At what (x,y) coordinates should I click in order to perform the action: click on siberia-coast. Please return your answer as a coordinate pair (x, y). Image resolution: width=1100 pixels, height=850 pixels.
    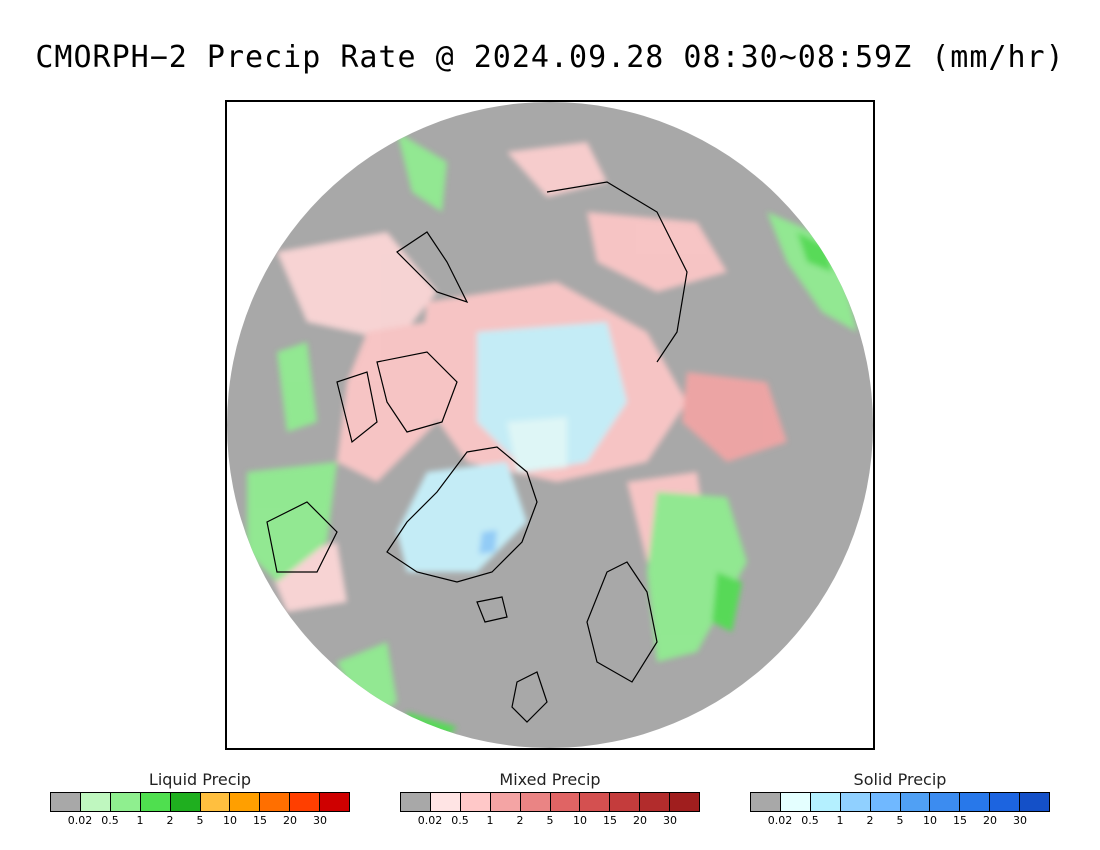
    Looking at the image, I should click on (617, 272).